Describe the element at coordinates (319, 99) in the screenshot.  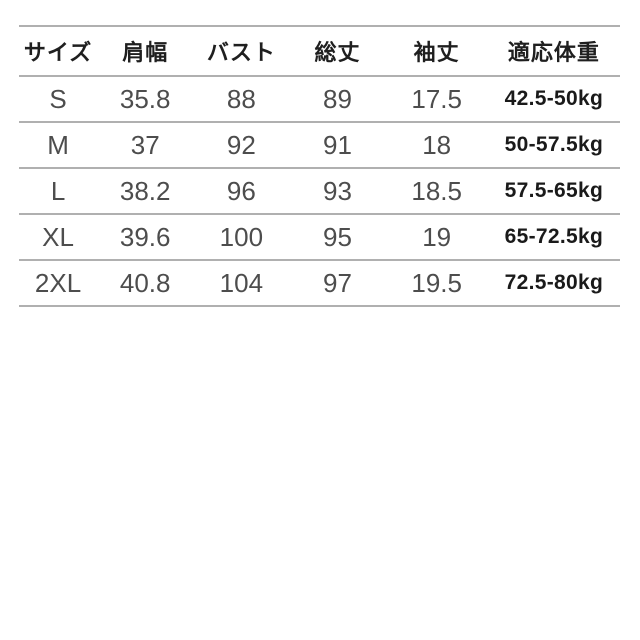
I see `table-row-s: S 35.8 88 89 17.5 42.5-50kg` at that location.